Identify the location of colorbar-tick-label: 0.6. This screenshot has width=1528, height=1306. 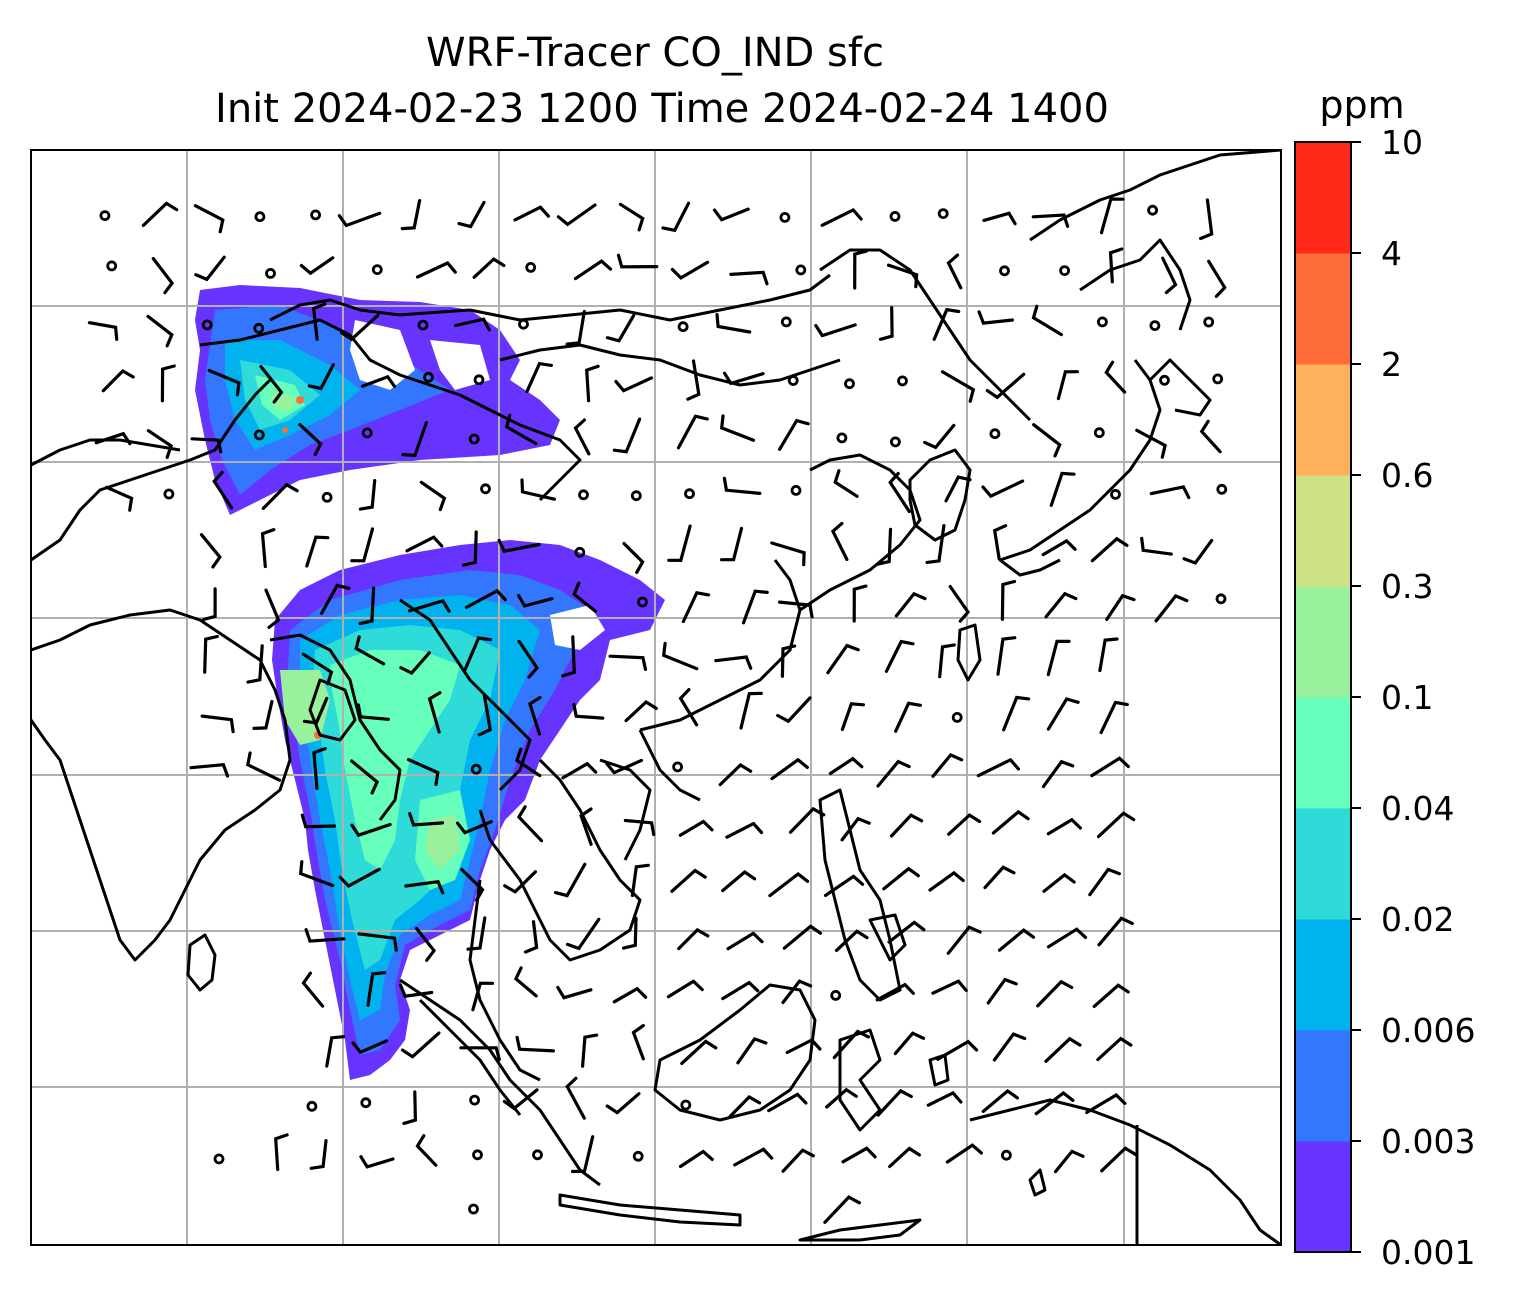
(1407, 475).